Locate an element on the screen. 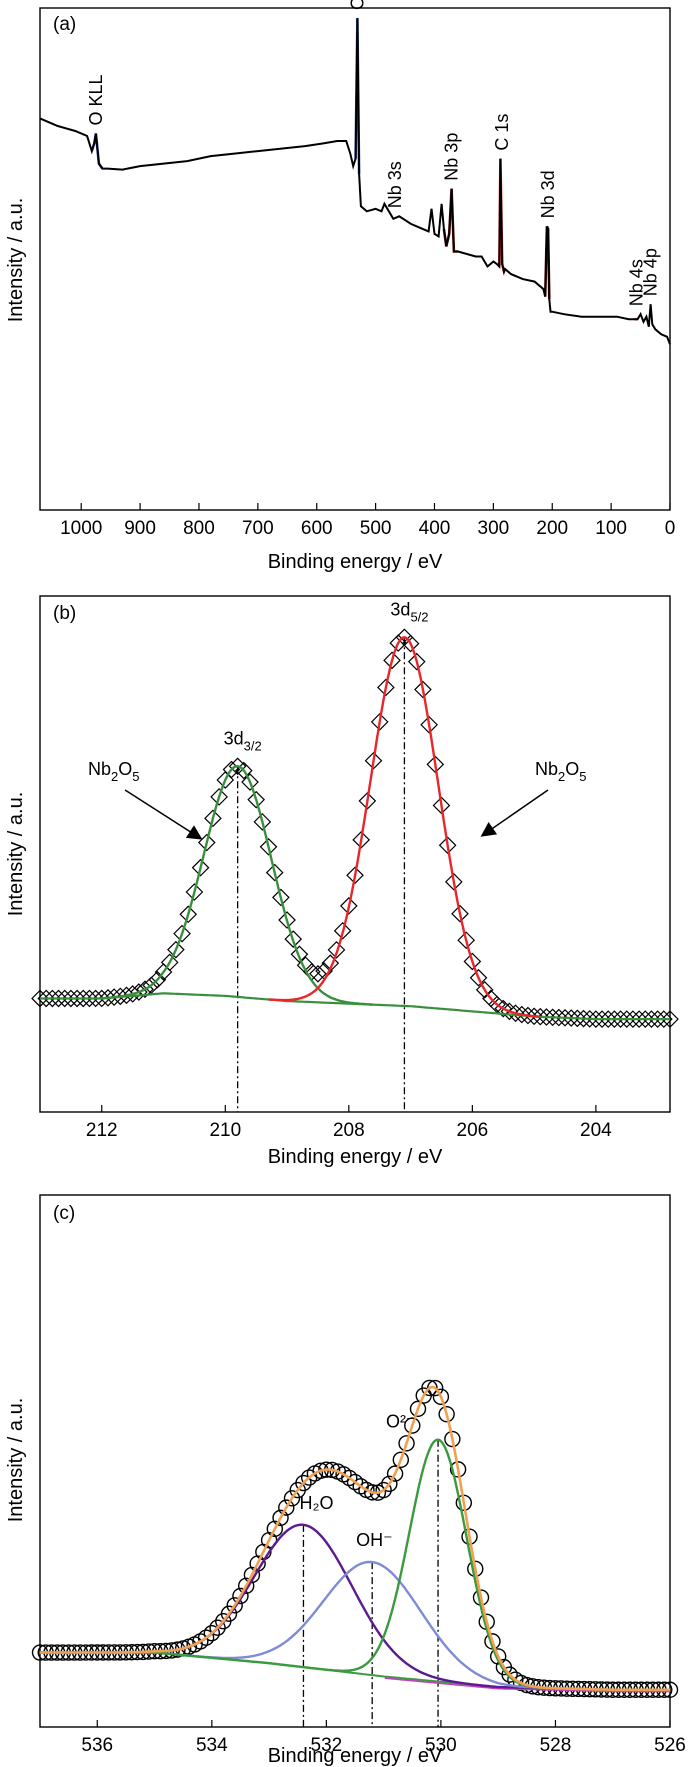 The image size is (700, 1767). panel-a-peak-label: Nb 3s is located at coordinates (395, 184).